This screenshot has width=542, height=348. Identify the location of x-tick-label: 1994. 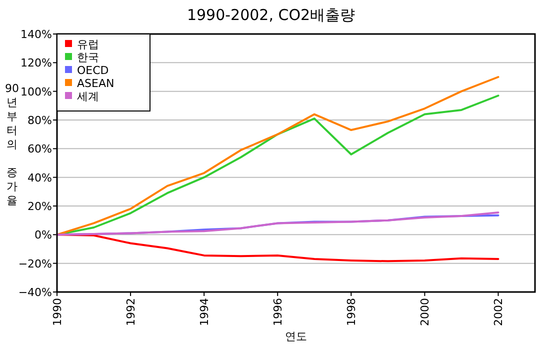
(205, 312).